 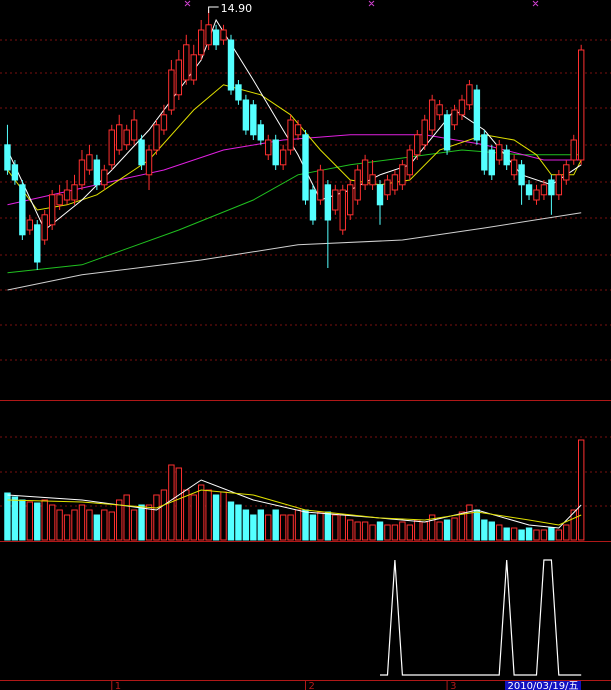 What do you see at coordinates (294, 251) in the screenshot?
I see `moving-average` at bounding box center [294, 251].